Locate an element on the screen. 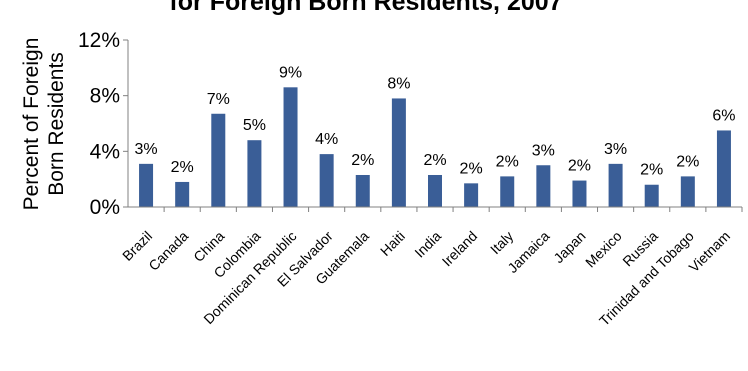 This screenshot has width=748, height=371. chart-title: for Foreign Born Residents, 2007 is located at coordinates (365, 8).